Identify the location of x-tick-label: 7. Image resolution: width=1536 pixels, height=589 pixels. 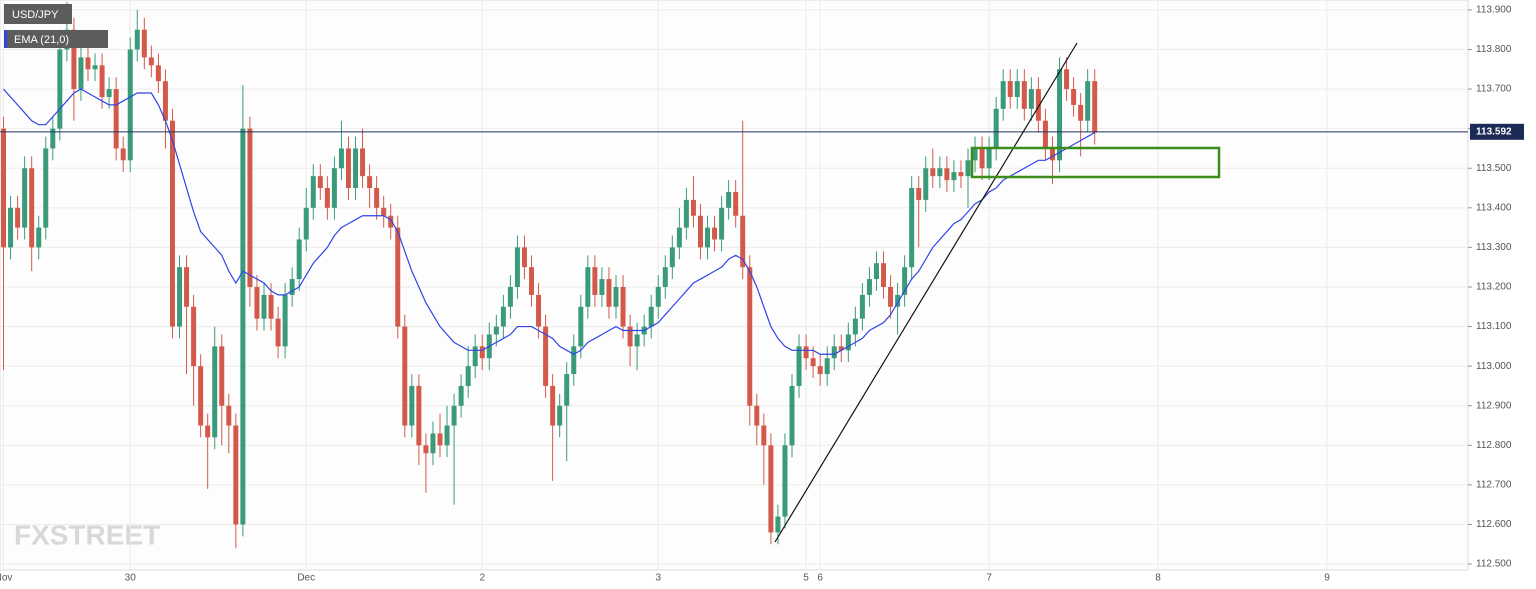
(989, 578).